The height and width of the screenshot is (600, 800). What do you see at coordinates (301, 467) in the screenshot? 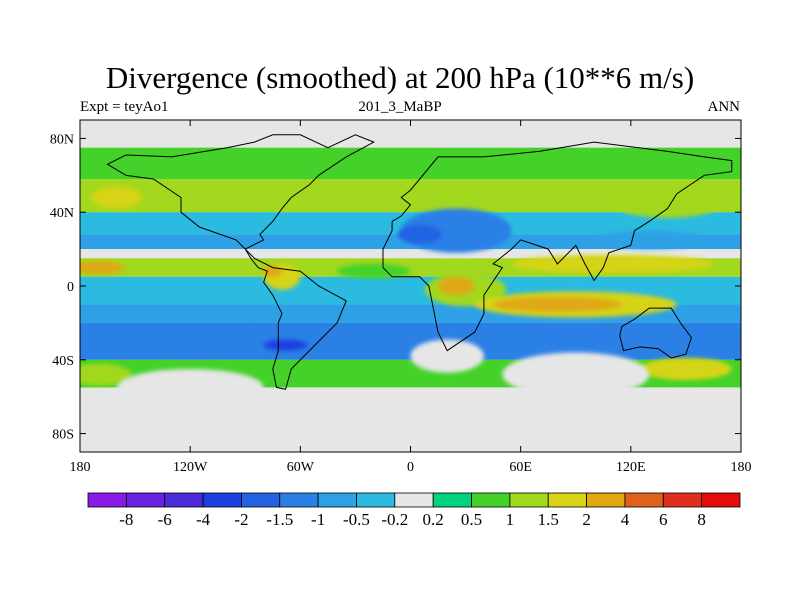
I see `x-tick-label: 60W` at bounding box center [301, 467].